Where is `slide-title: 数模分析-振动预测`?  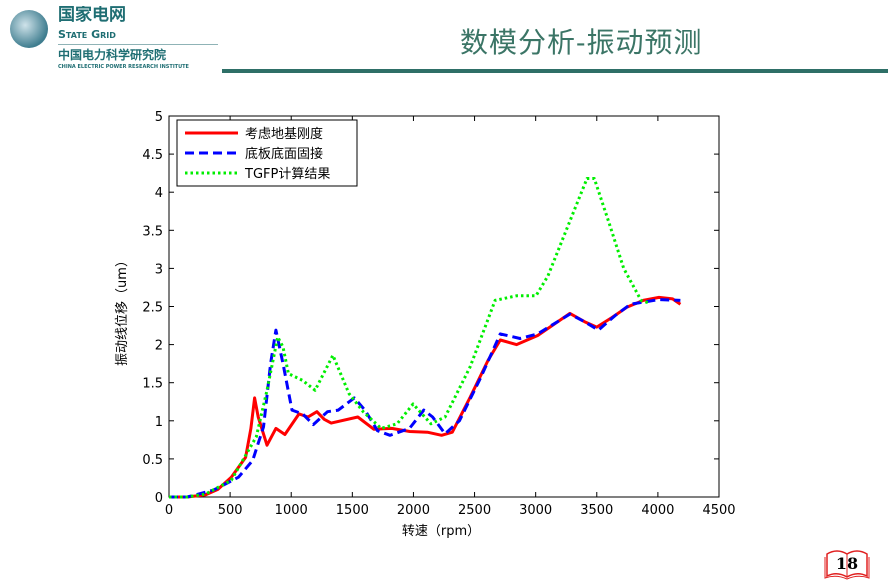
slide-title: 数模分析-振动预测 is located at coordinates (581, 42).